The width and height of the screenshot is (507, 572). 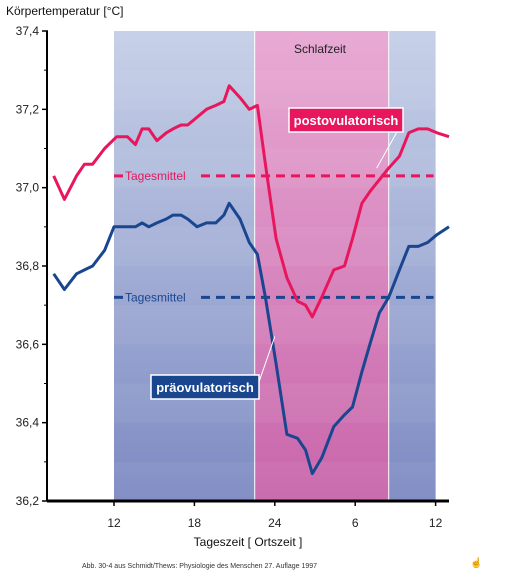 What do you see at coordinates (320, 49) in the screenshot?
I see `sleep-period-label: Schlafzeit` at bounding box center [320, 49].